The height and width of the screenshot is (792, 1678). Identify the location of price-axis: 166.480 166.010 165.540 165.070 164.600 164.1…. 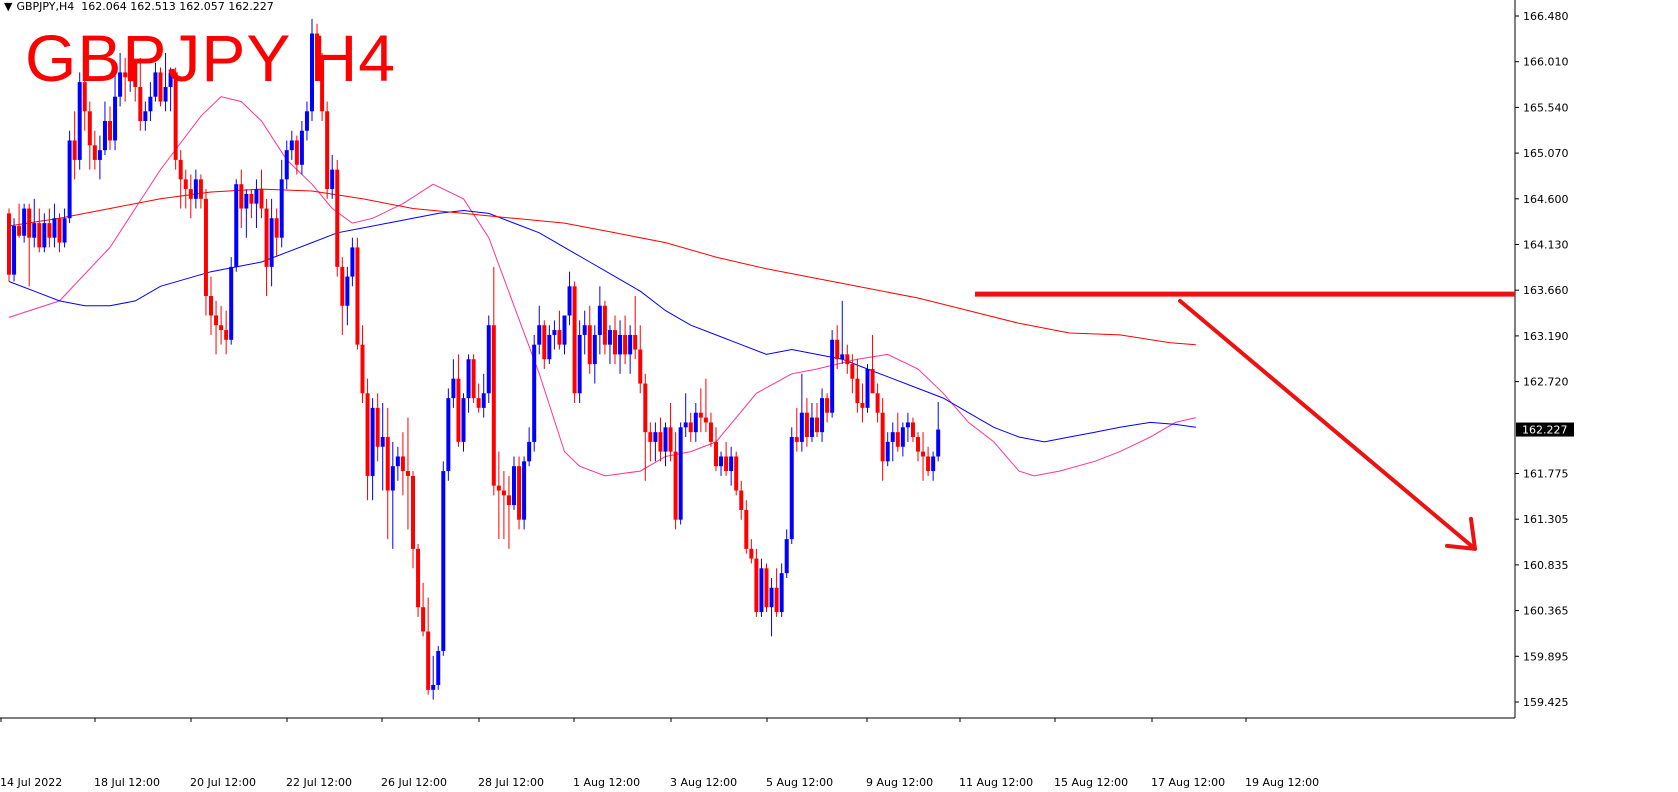
(1544, 359).